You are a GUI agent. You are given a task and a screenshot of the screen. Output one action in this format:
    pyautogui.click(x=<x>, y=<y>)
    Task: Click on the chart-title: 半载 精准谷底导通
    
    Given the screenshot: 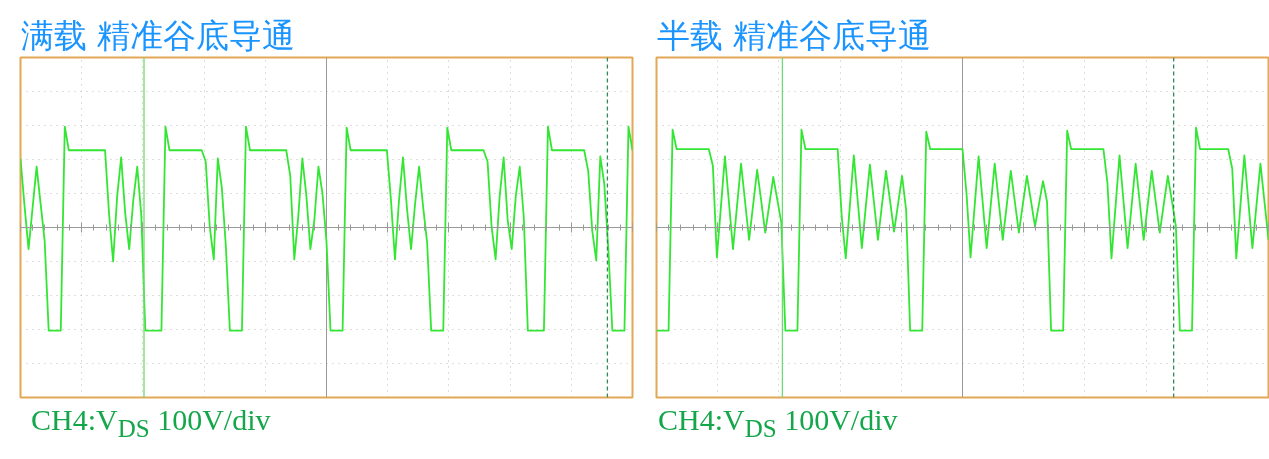 What is the action you would take?
    pyautogui.click(x=793, y=35)
    